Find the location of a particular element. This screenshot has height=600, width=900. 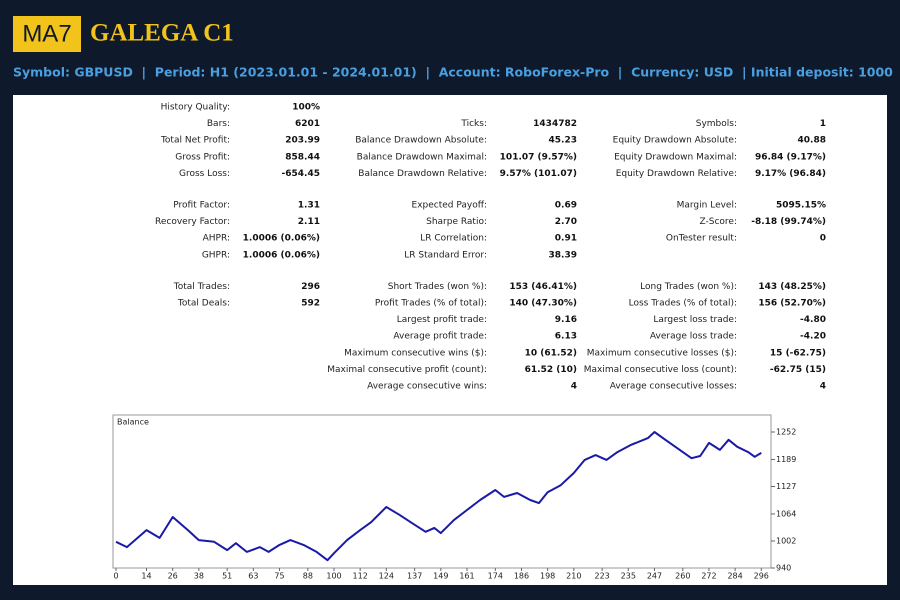

stat-value: 15 (-62.75) is located at coordinates (798, 353).